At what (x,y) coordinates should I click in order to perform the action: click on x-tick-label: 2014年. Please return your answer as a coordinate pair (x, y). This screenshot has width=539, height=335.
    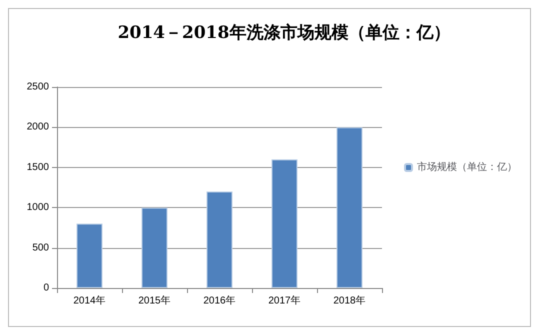
    Looking at the image, I should click on (89, 300).